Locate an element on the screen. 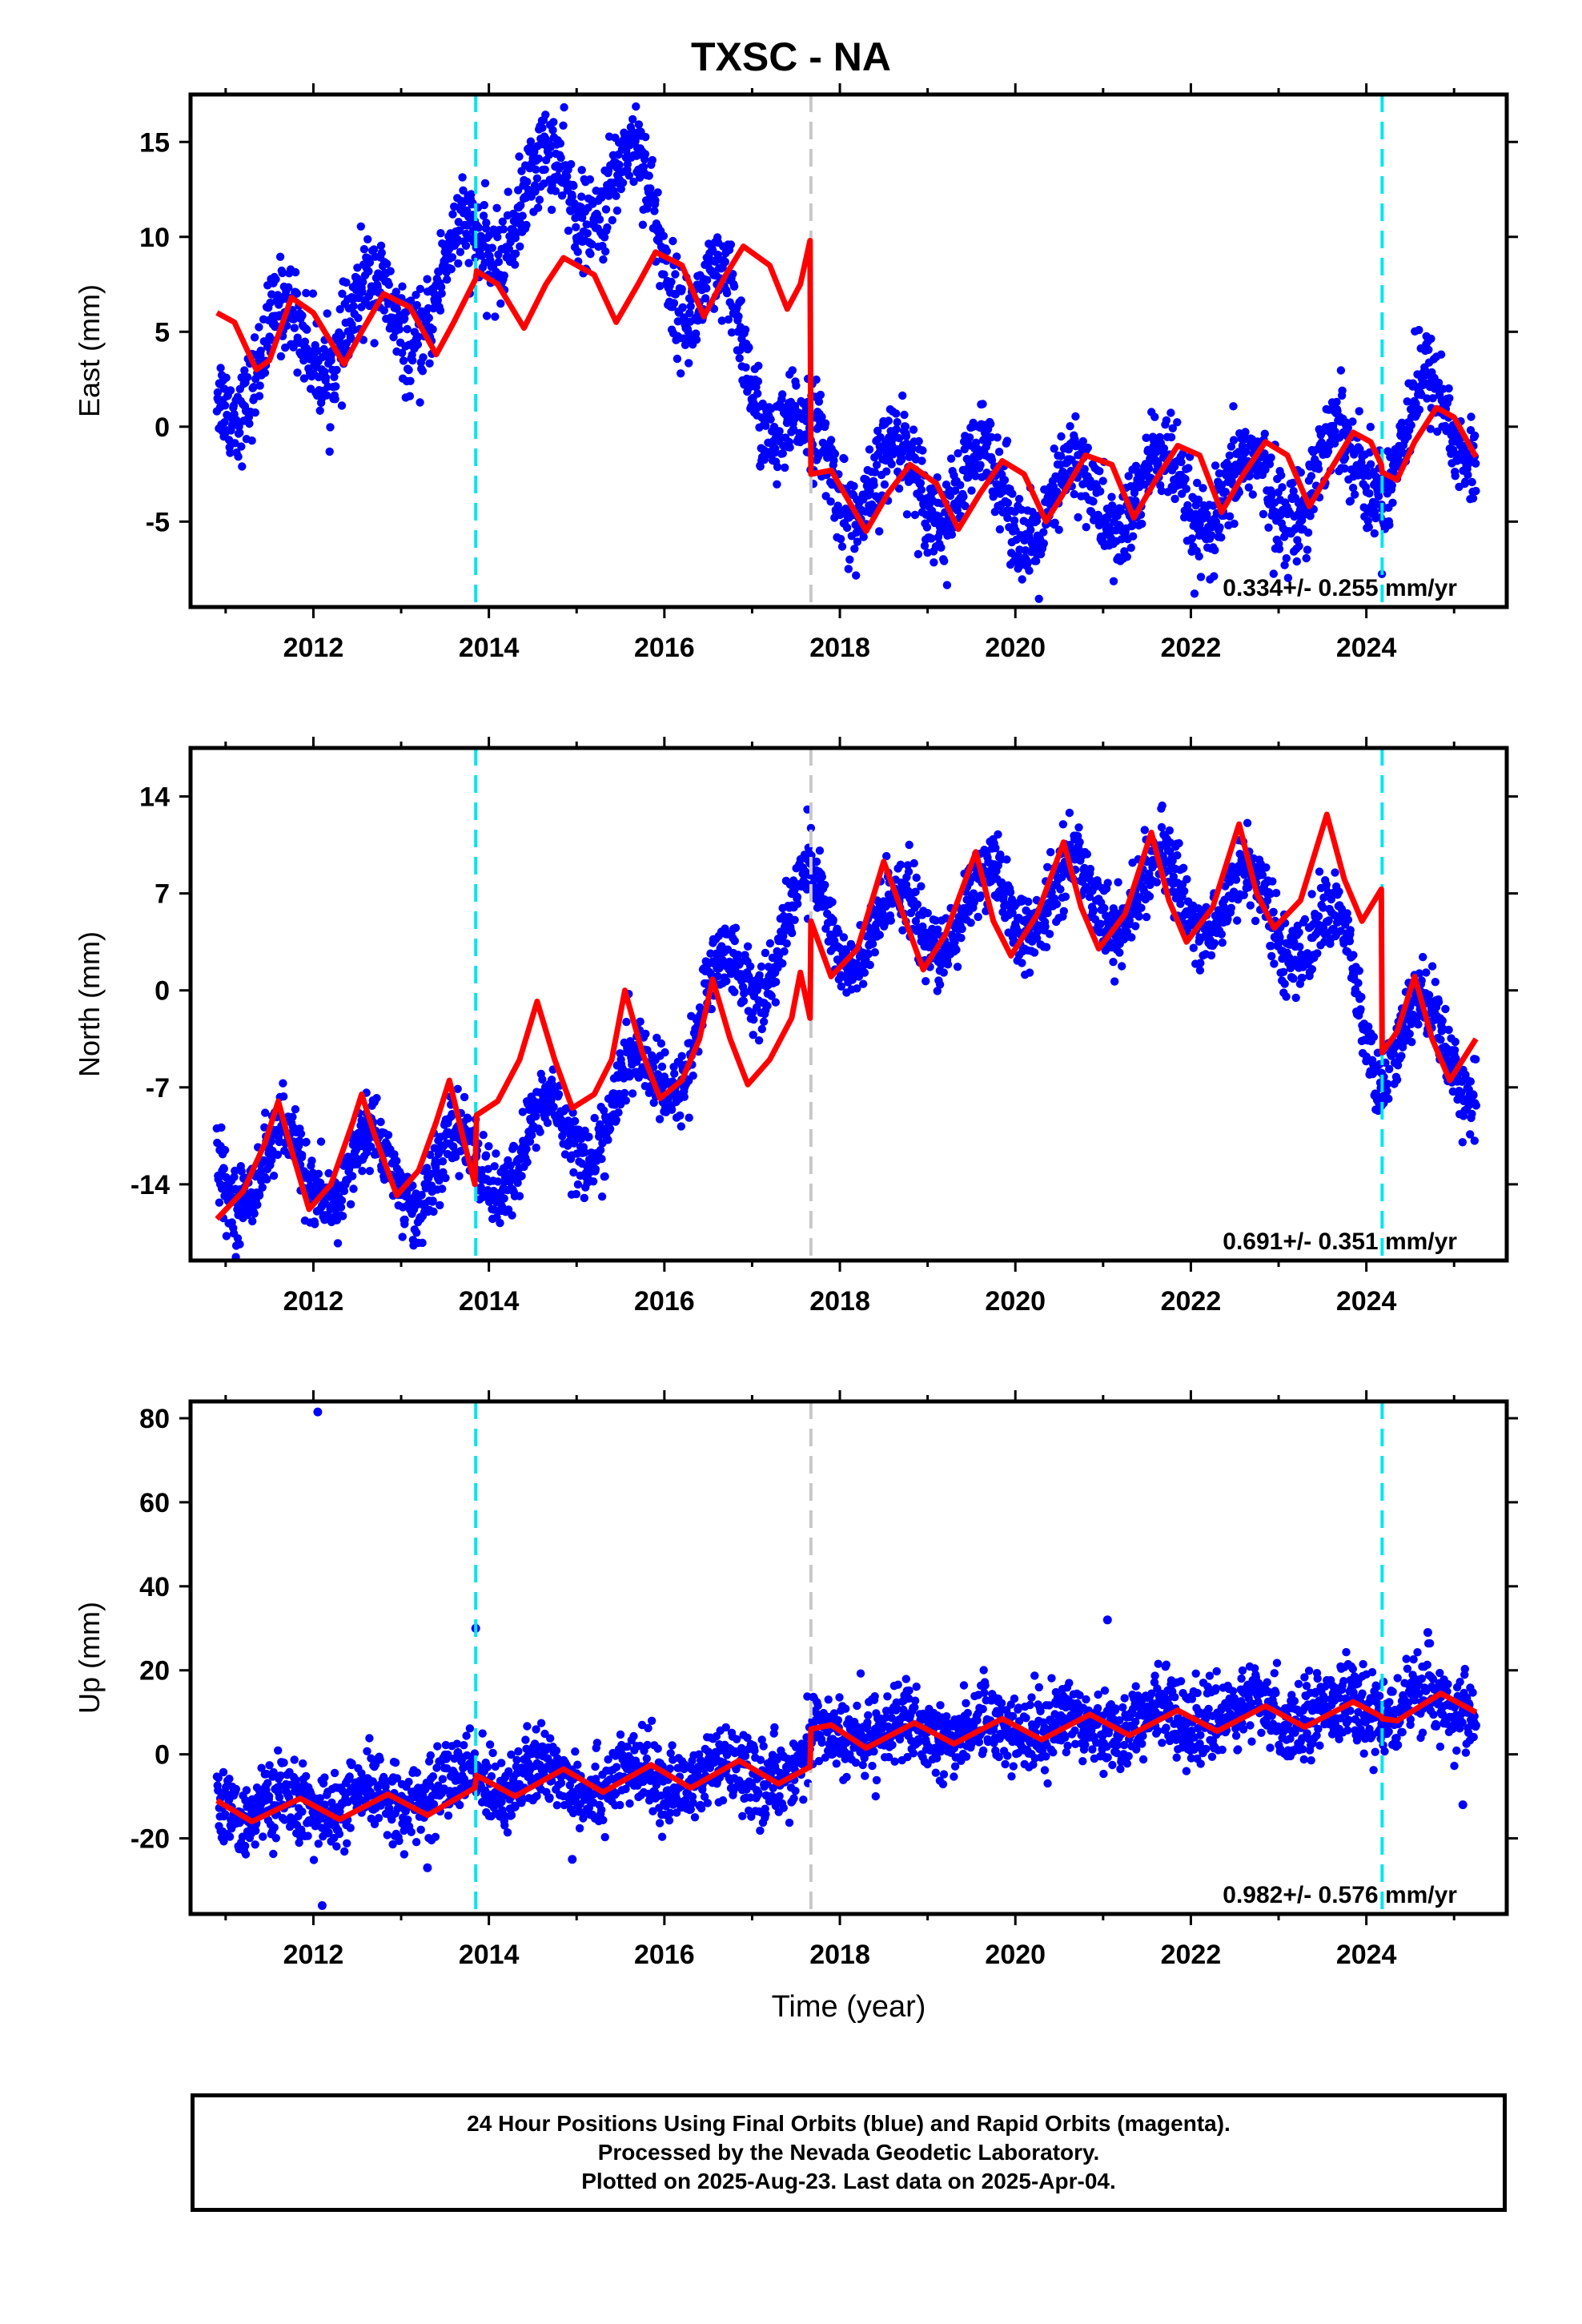 Image resolution: width=1582 pixels, height=2324 pixels. model-line is located at coordinates (847, 386).